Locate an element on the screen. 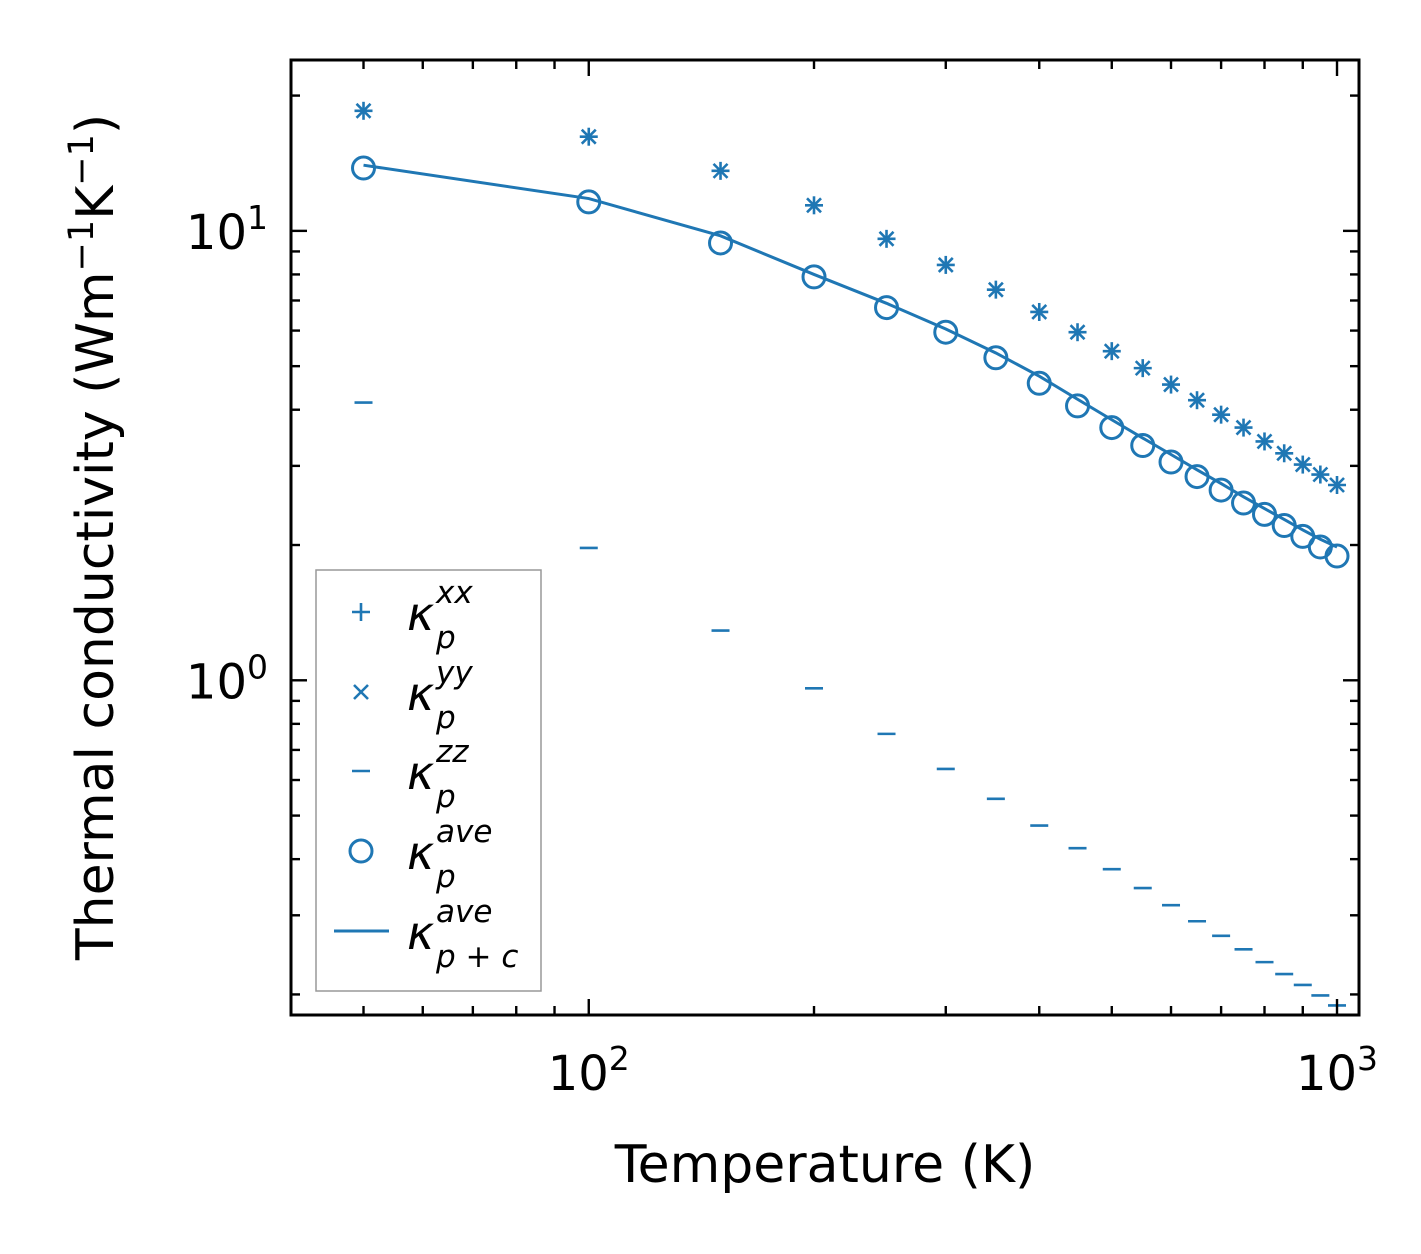 The image size is (1421, 1254). legend-item-kave: κave p is located at coordinates (420, 854).